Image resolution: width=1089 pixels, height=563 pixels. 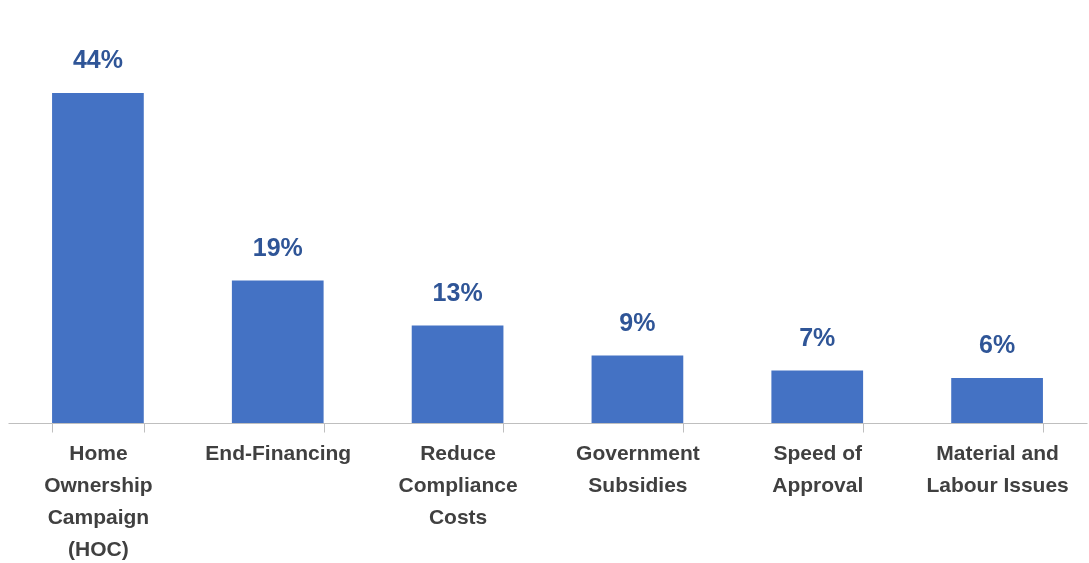 What do you see at coordinates (637, 321) in the screenshot?
I see `data-label: 9%` at bounding box center [637, 321].